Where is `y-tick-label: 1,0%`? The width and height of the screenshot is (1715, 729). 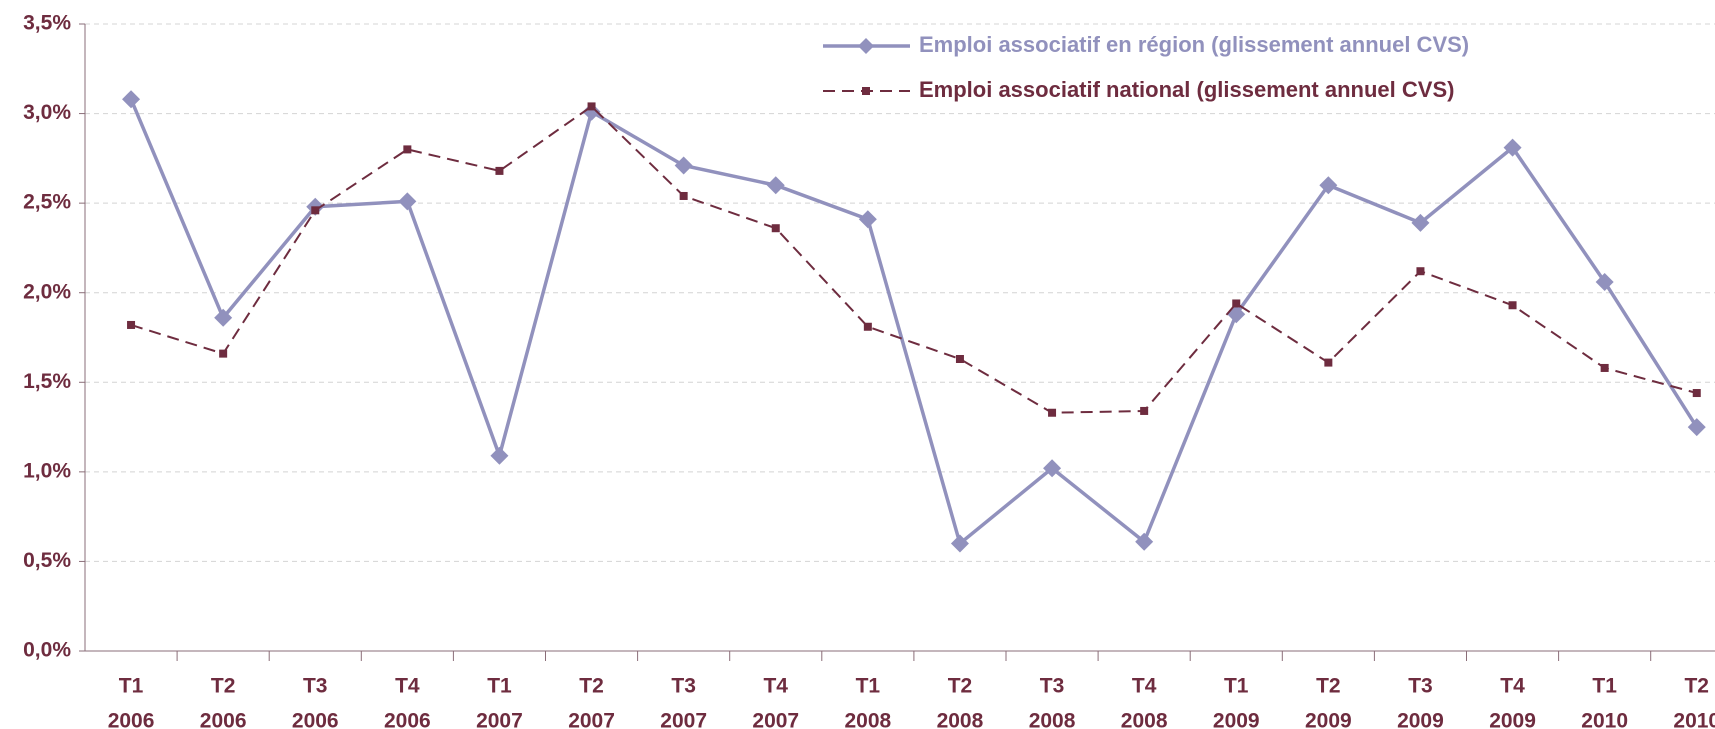 y-tick-label: 1,0% is located at coordinates (47, 470).